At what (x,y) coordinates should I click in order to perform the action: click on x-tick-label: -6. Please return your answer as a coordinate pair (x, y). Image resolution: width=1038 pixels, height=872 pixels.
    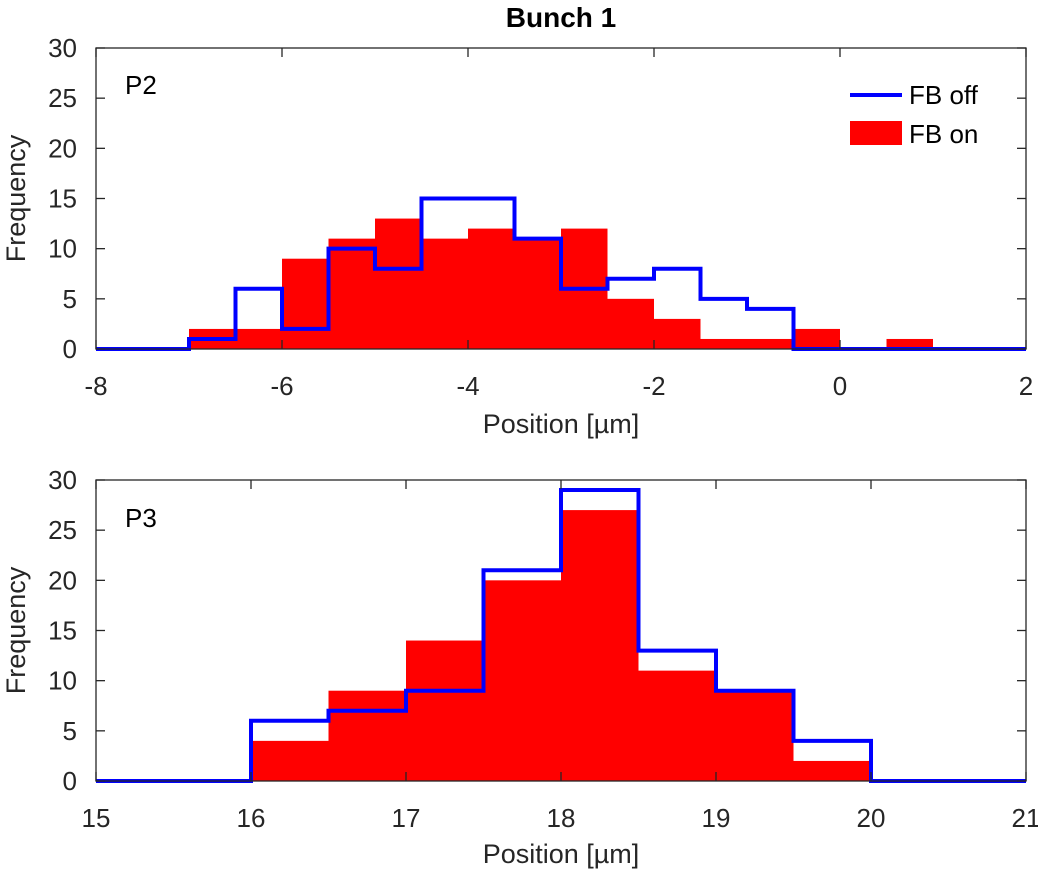
    Looking at the image, I should click on (281, 386).